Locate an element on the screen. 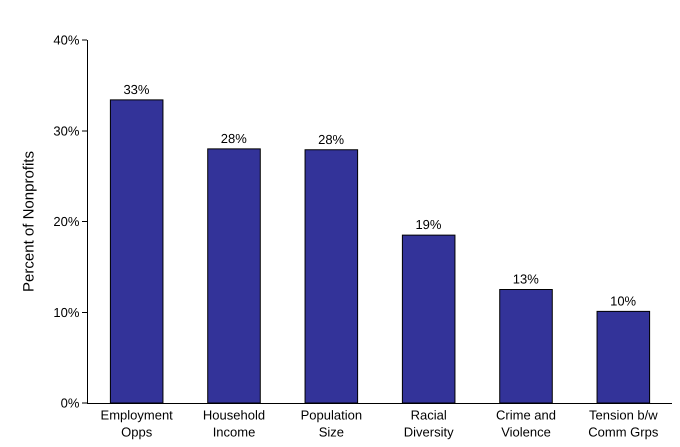 Image resolution: width=680 pixels, height=447 pixels. x-tick-label: Tension b/w Comm Grps is located at coordinates (623, 424).